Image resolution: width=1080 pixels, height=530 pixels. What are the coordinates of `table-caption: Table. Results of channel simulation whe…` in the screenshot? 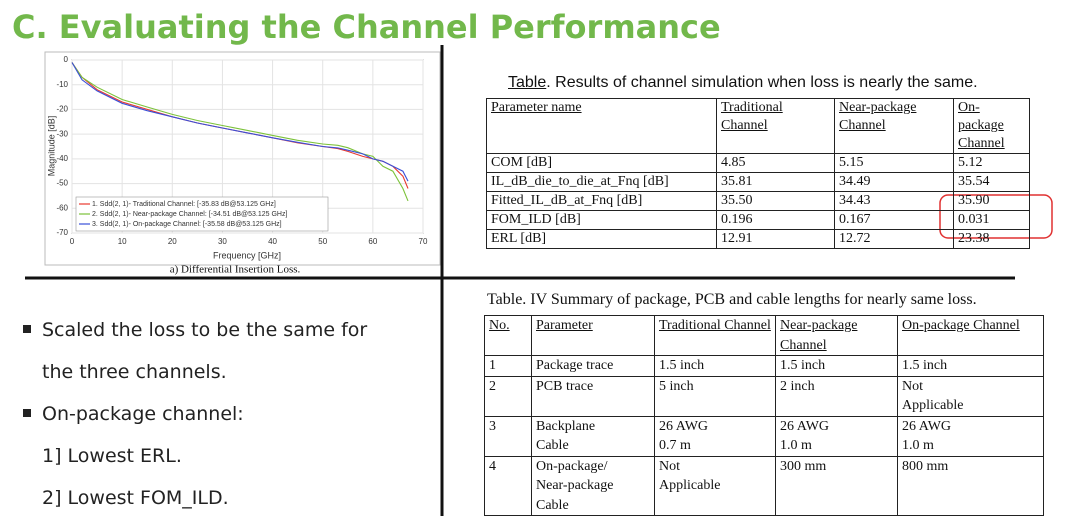 It's located at (743, 83).